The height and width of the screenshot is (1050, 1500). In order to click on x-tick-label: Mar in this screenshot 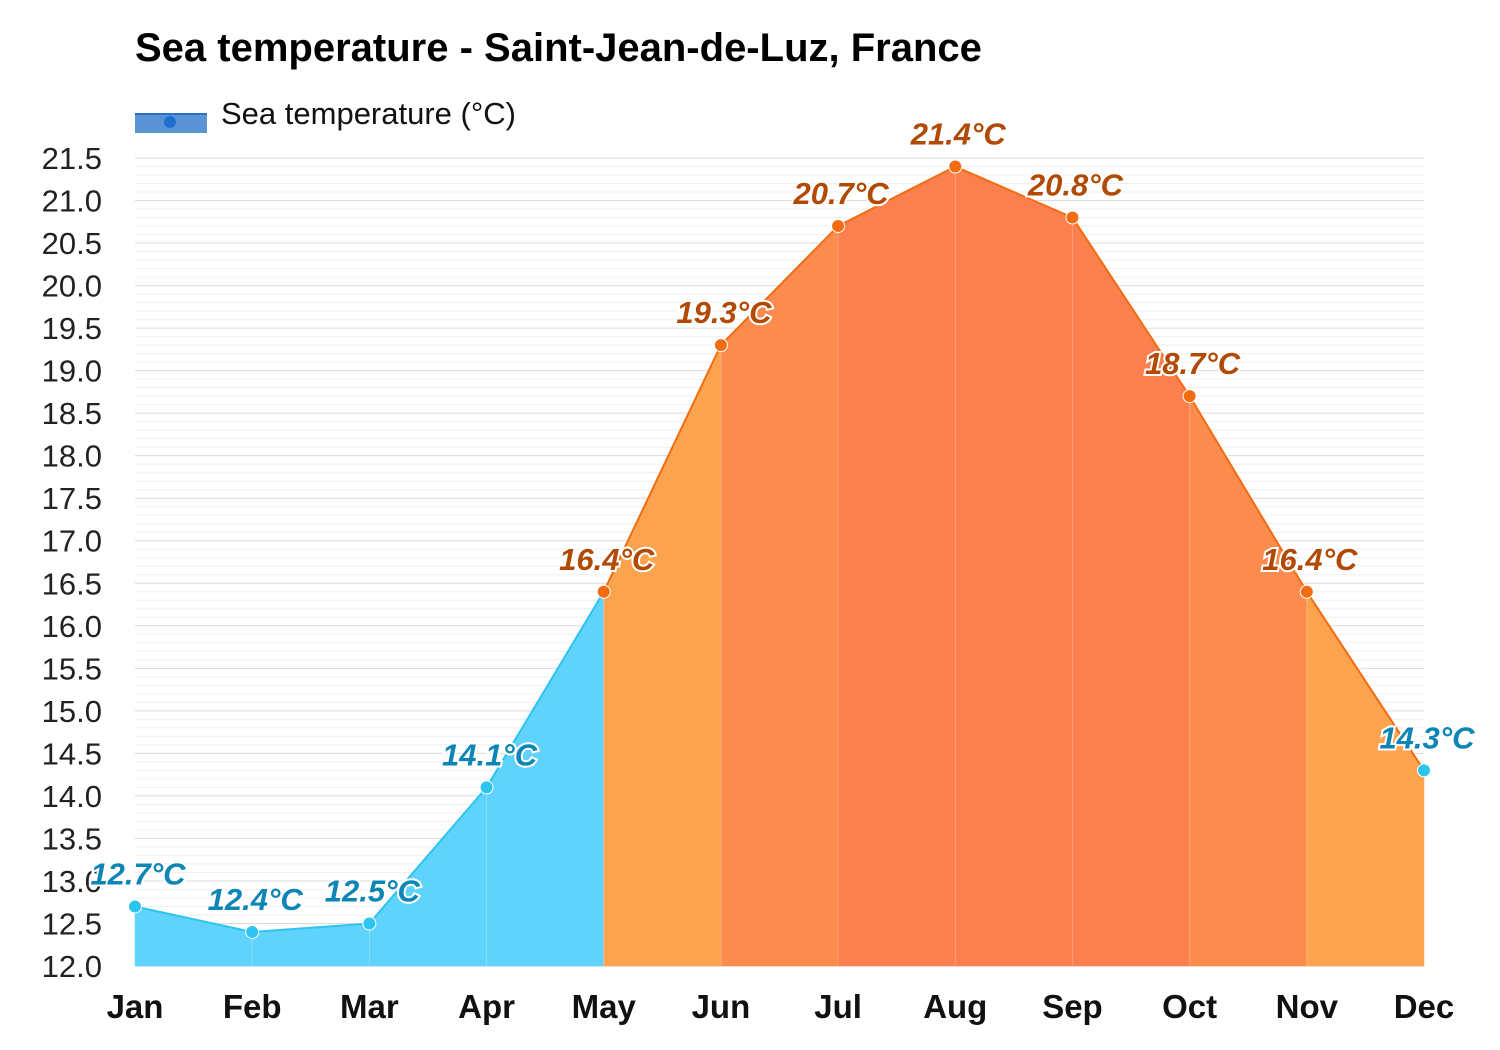, I will do `click(369, 1006)`.